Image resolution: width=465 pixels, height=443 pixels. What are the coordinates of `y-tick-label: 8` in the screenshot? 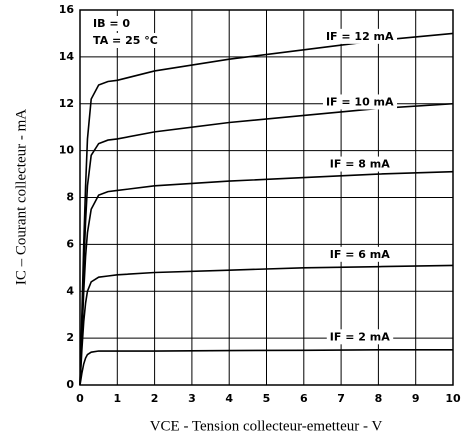 It's located at (70, 197).